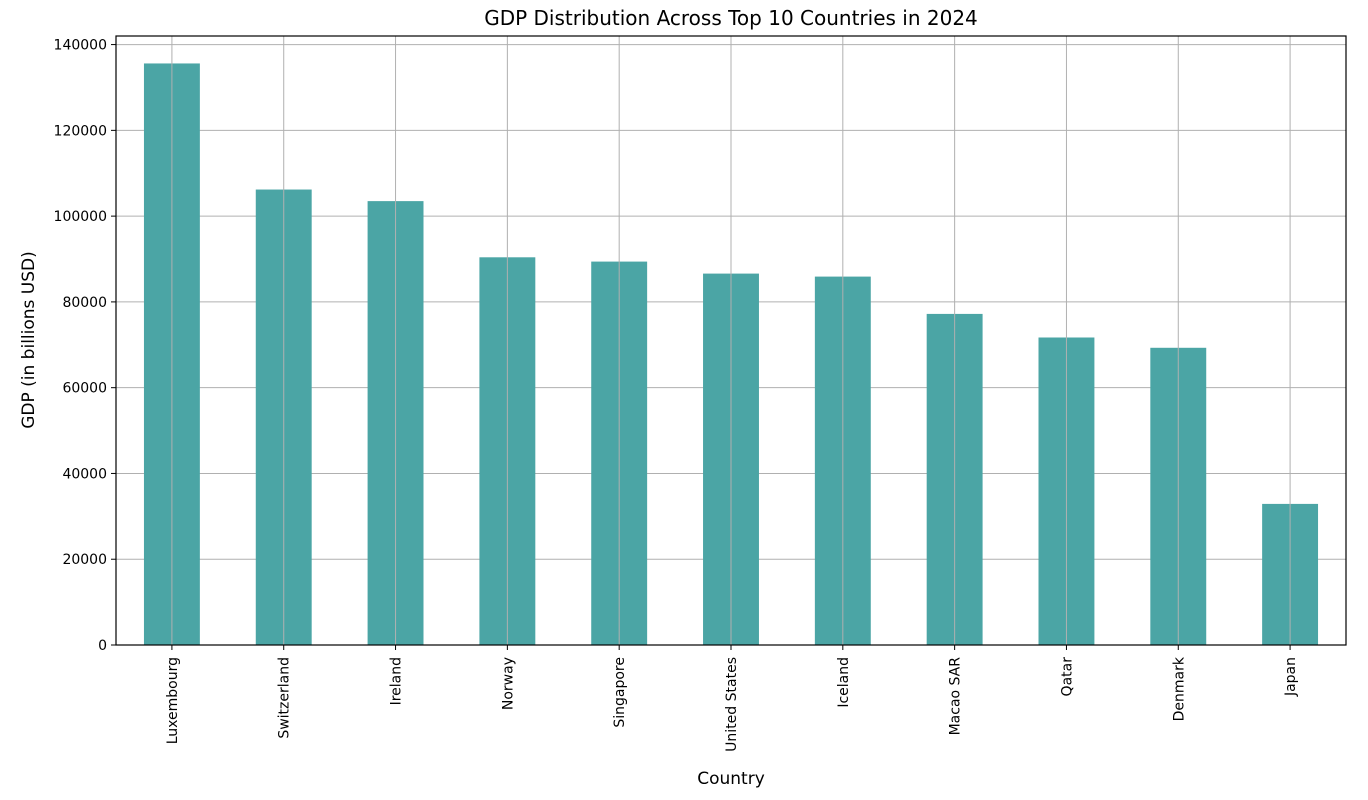  I want to click on x-tick-label: Luxembourg, so click(173, 700).